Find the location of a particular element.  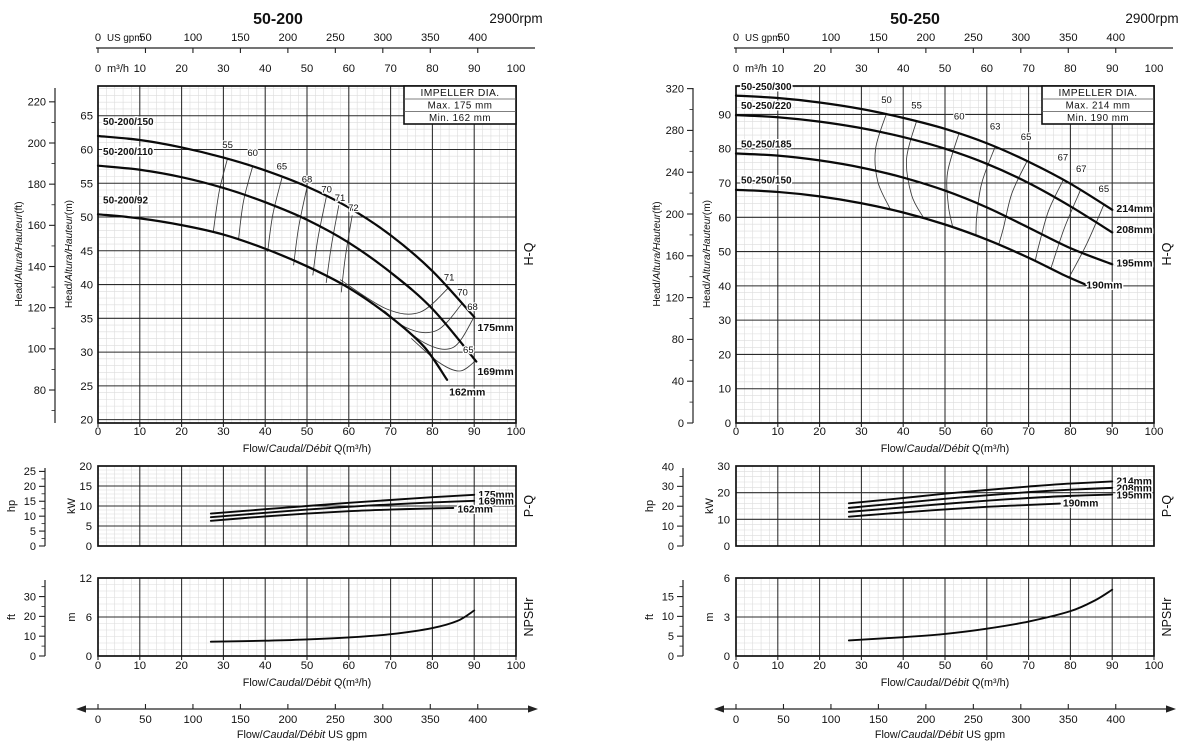

hq-curve-195mm is located at coordinates (924, 209).